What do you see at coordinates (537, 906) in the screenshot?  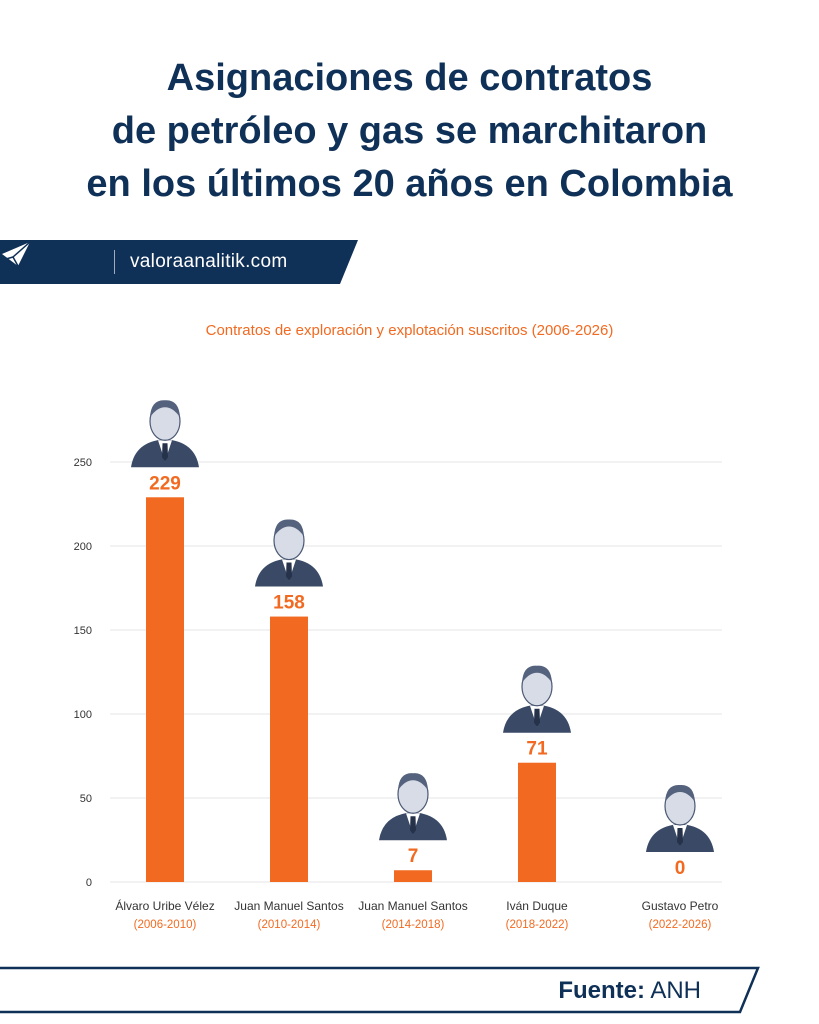 I see `x-category-label: Iván Duque` at bounding box center [537, 906].